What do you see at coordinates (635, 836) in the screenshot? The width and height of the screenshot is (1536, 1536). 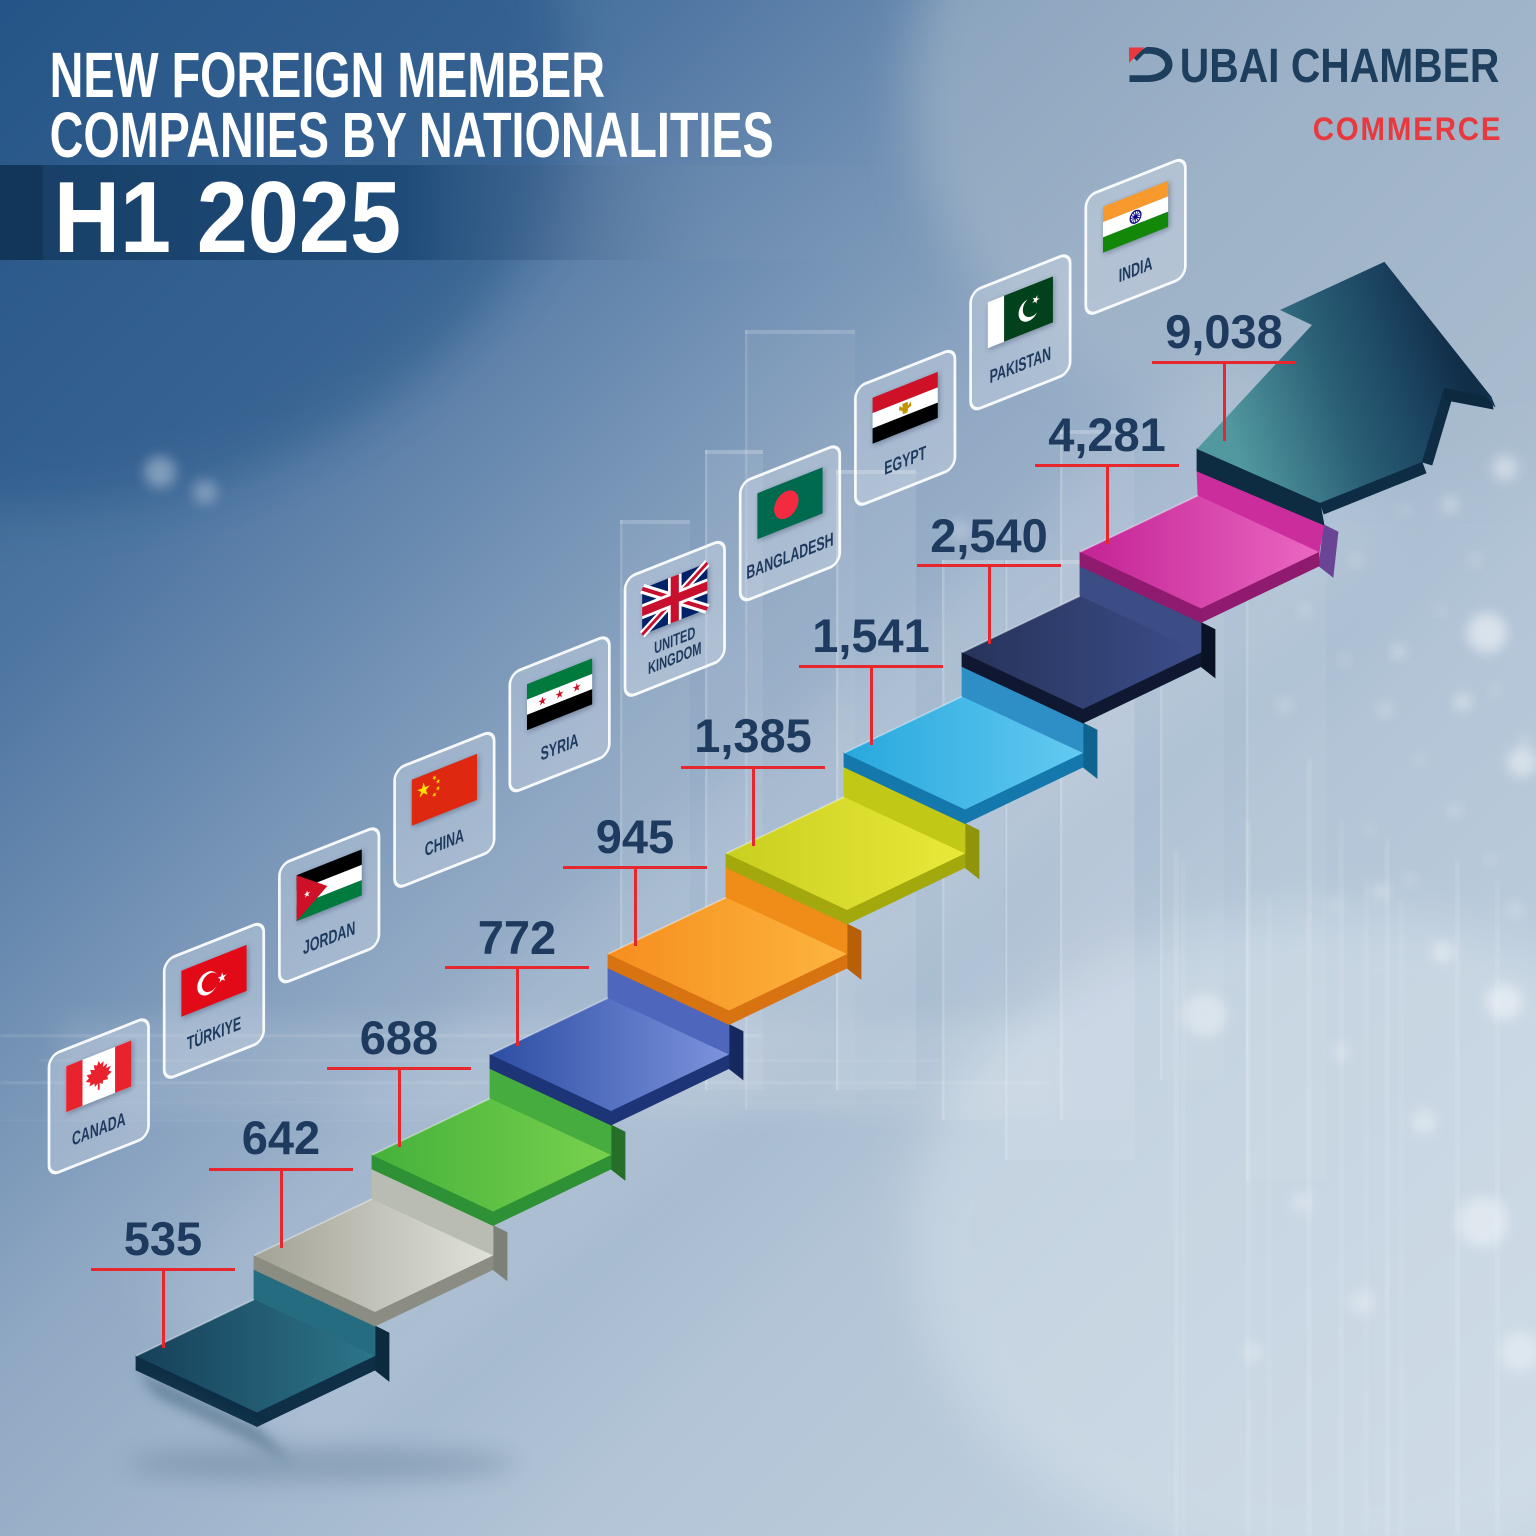 I see `svg-text: 945` at bounding box center [635, 836].